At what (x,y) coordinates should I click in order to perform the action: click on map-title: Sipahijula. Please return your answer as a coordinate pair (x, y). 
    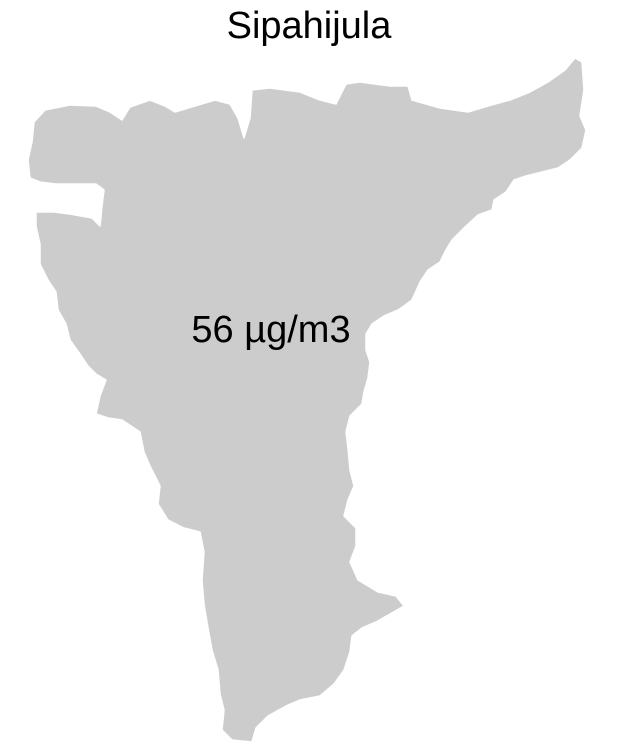
    Looking at the image, I should click on (309, 26).